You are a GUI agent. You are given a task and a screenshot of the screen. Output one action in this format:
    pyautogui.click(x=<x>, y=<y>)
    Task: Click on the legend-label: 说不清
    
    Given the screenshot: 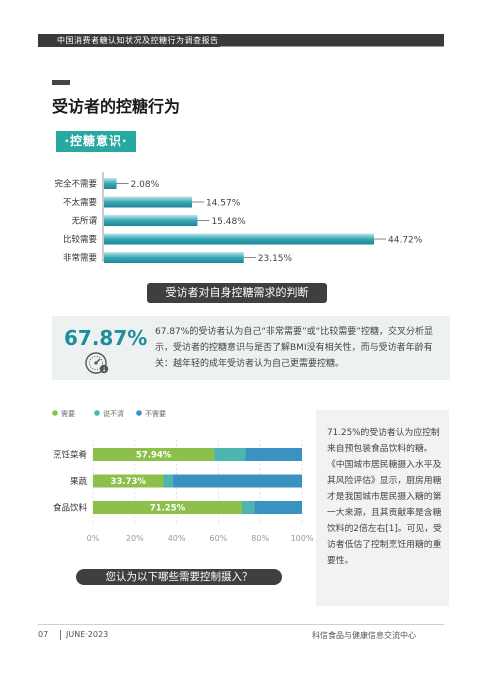 What is the action you would take?
    pyautogui.click(x=113, y=413)
    